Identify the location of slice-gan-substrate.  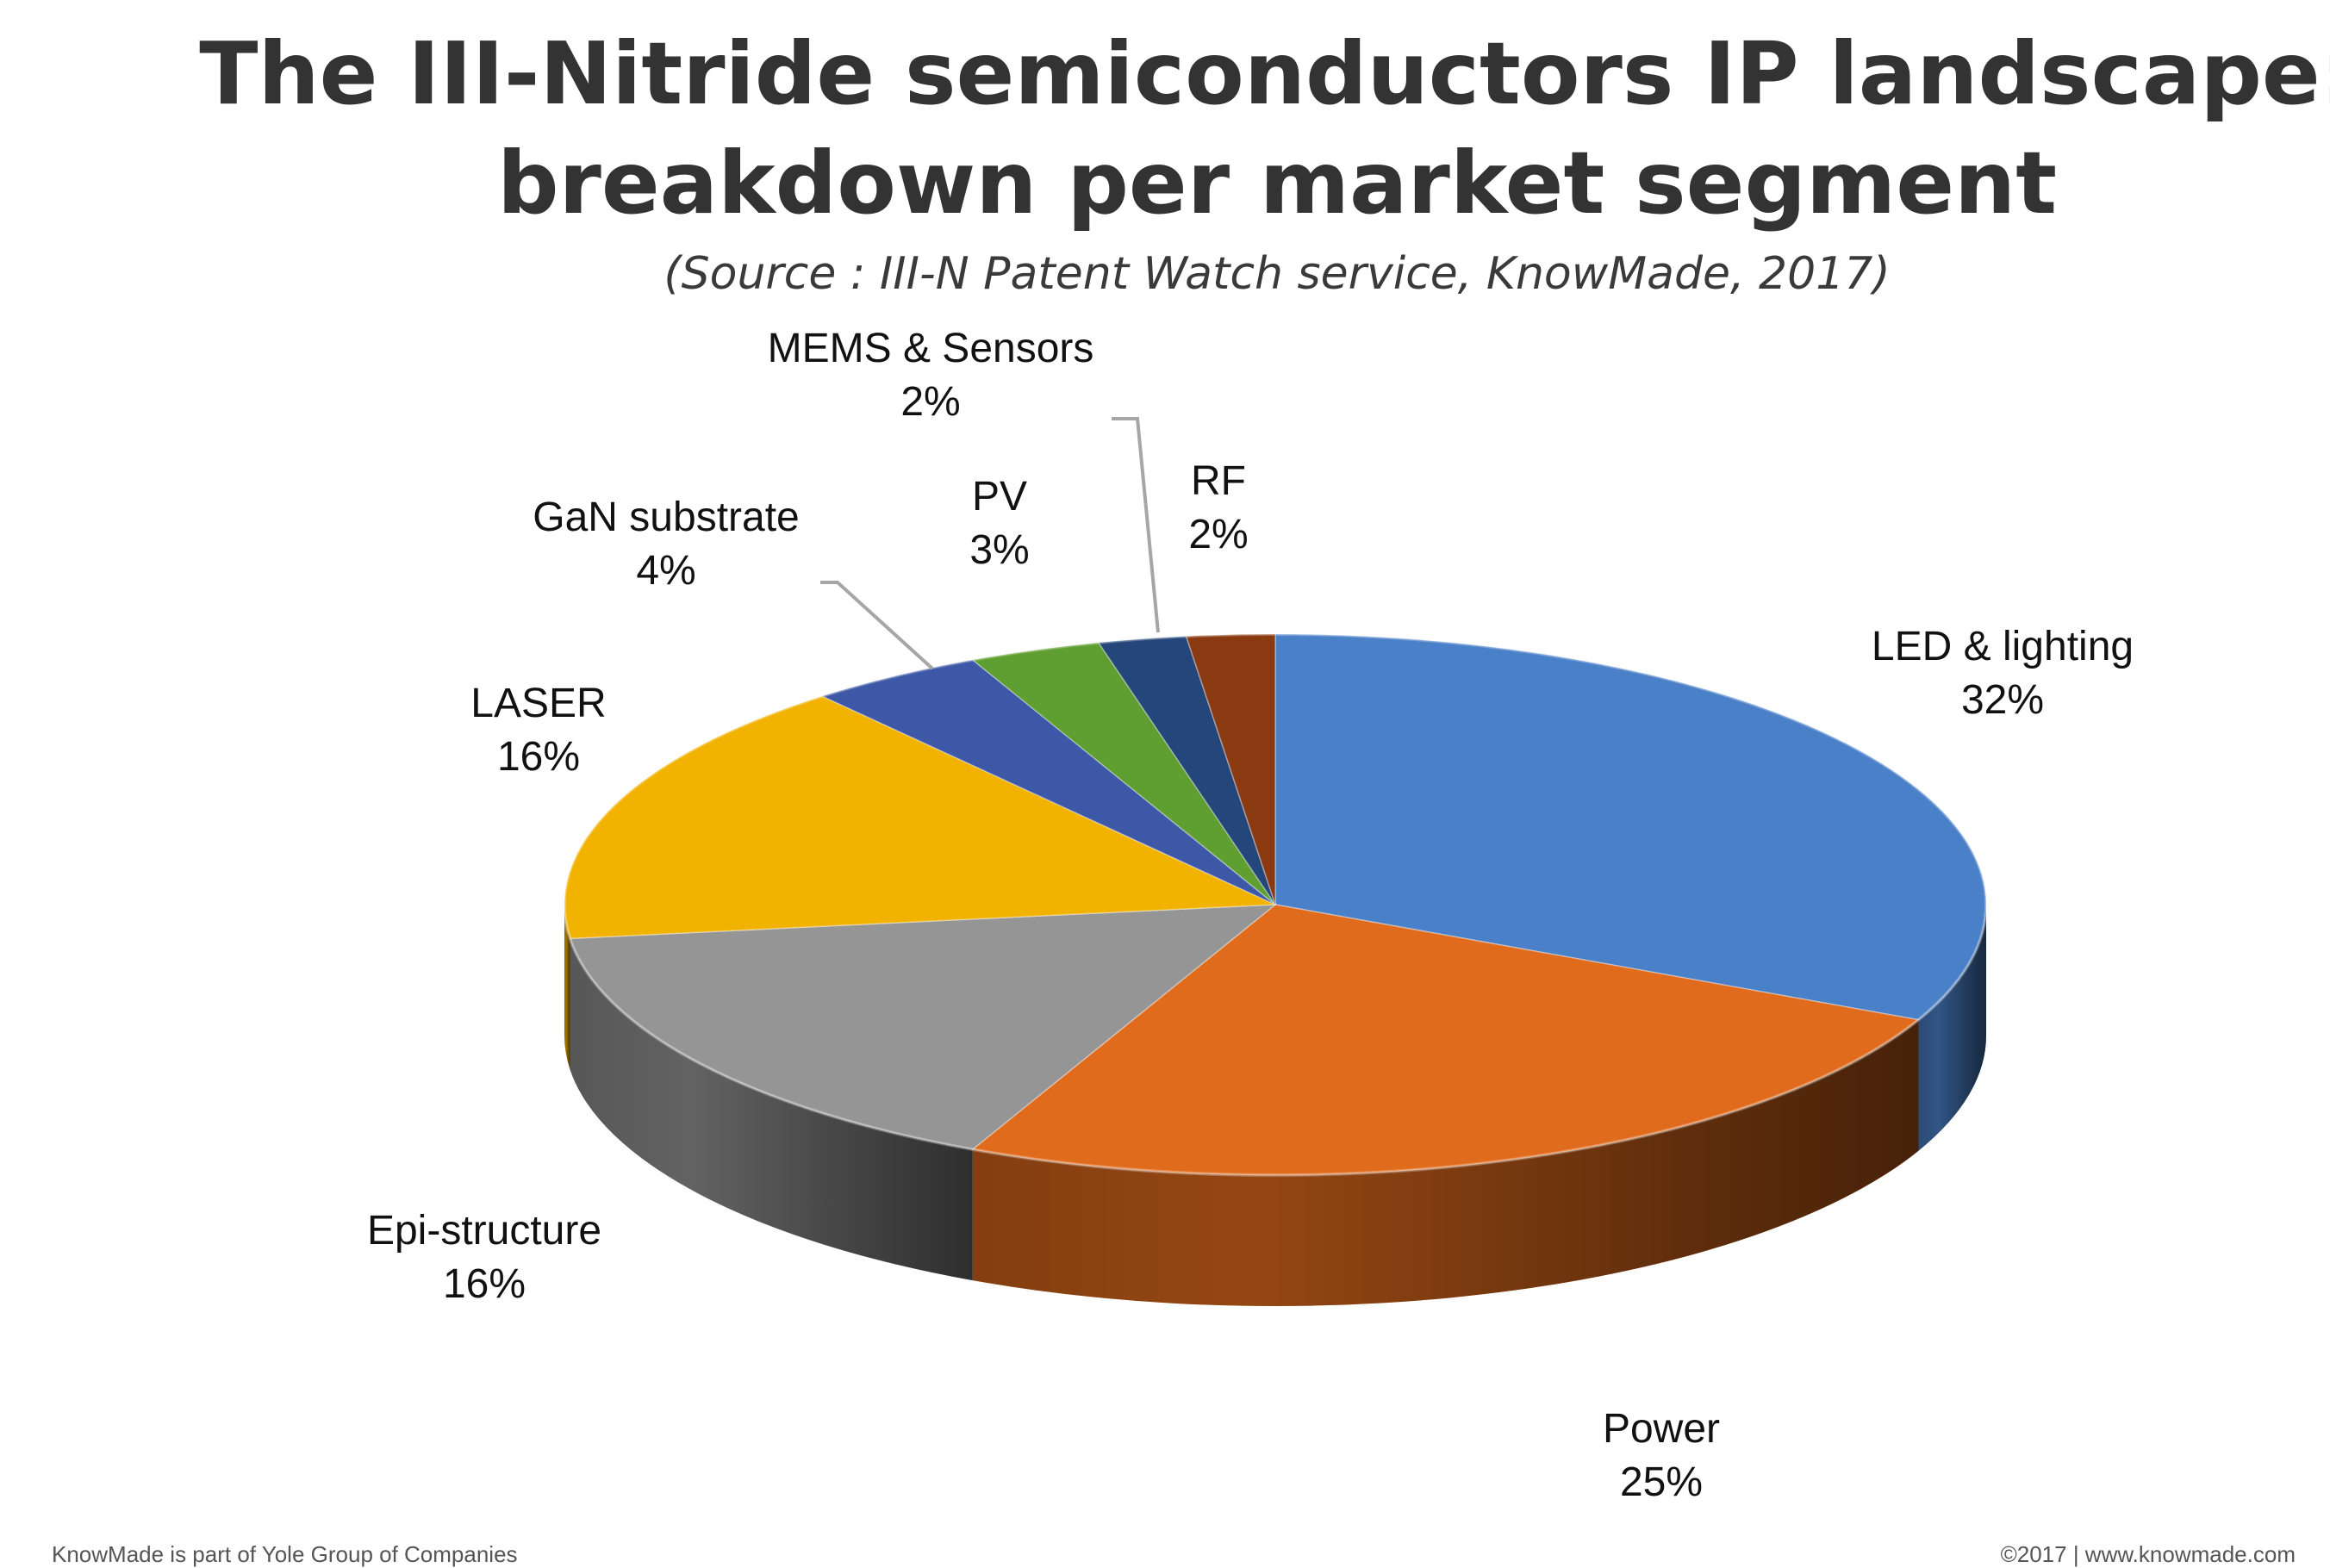
(1048, 782).